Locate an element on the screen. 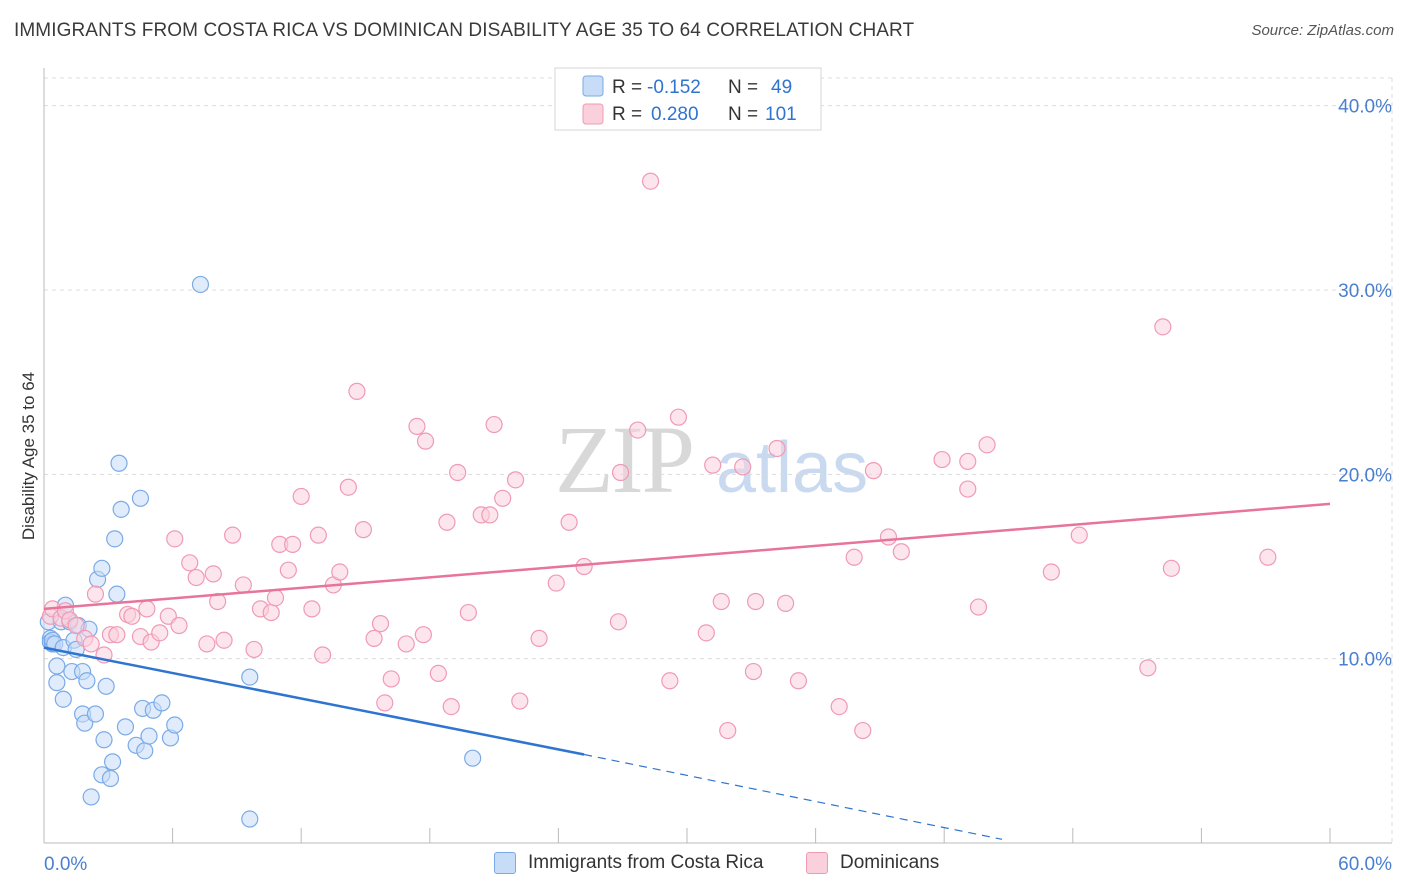 This screenshot has width=1406, height=892. y-tick-labels: 10.0% 20.0% 30.0% 40.0% is located at coordinates (1365, 384).